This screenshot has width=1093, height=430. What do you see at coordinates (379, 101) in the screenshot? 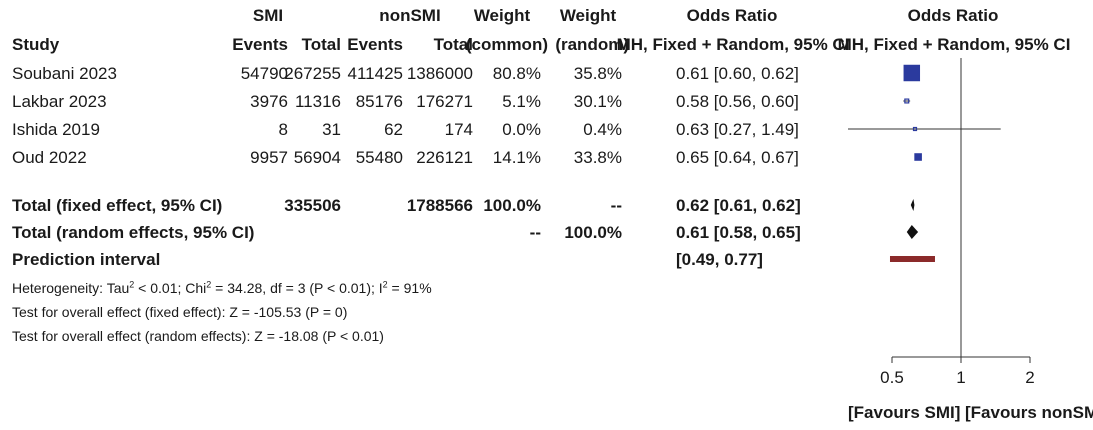
I see `events-nonsmi: 85176` at bounding box center [379, 101].